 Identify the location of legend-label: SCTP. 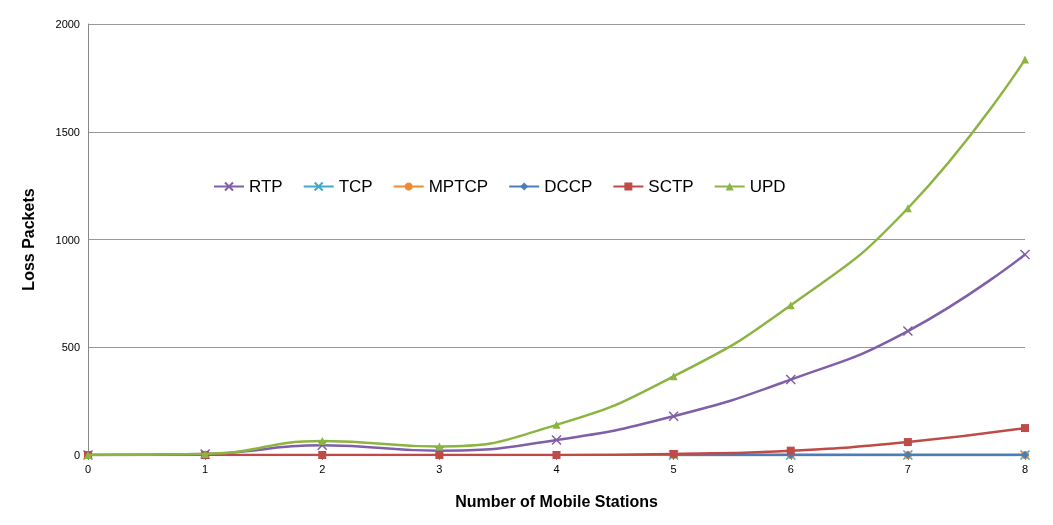
(671, 186).